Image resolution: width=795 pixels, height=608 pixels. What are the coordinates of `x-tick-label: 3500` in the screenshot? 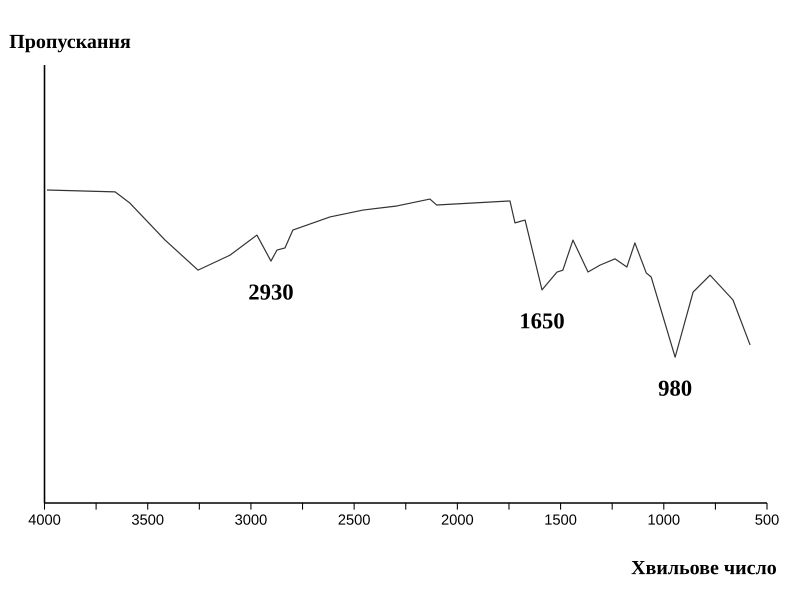 It's located at (148, 519).